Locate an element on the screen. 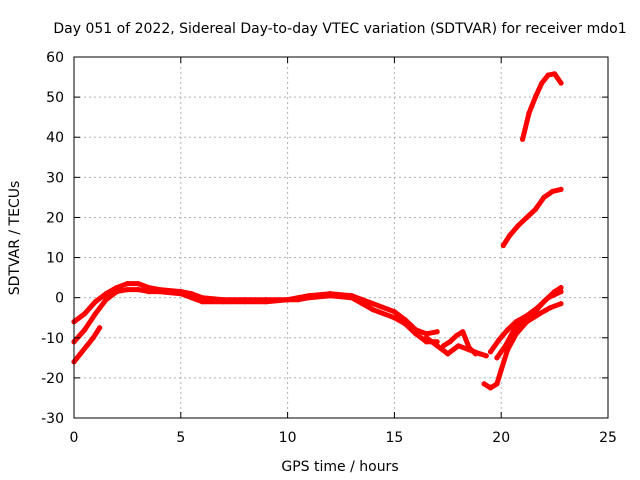 Image resolution: width=640 pixels, height=480 pixels. y-tick-label: 20 is located at coordinates (55, 218).